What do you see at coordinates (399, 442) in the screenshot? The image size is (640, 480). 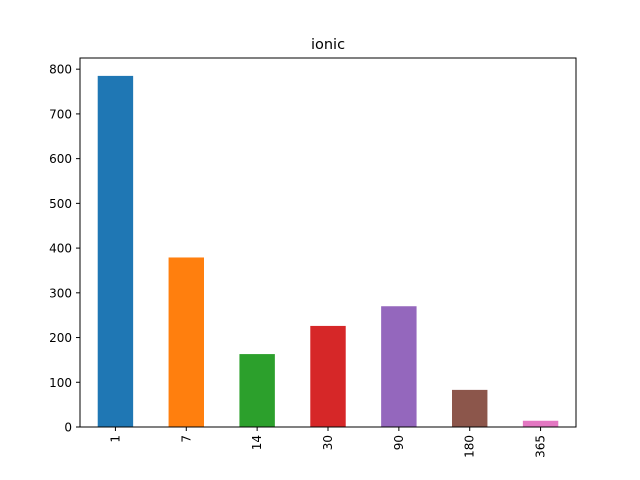 I see `x-tick-label: 90` at bounding box center [399, 442].